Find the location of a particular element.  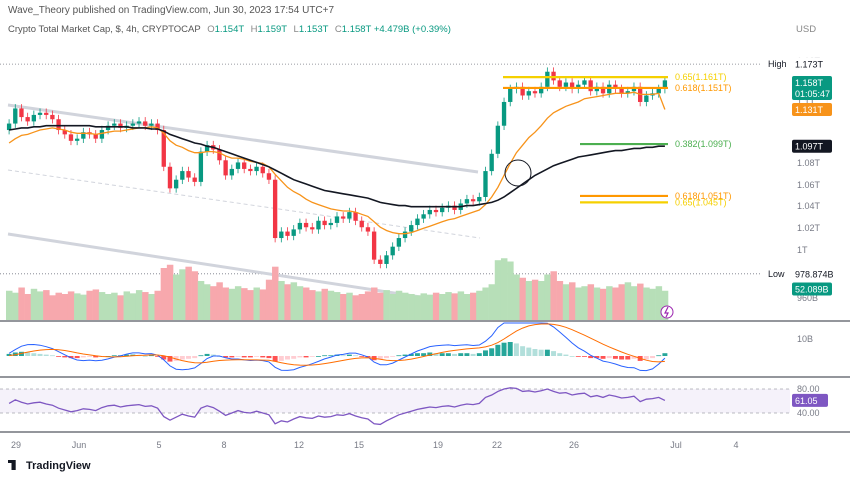

fib-level-label: 0.618(1.151T) is located at coordinates (703, 88).